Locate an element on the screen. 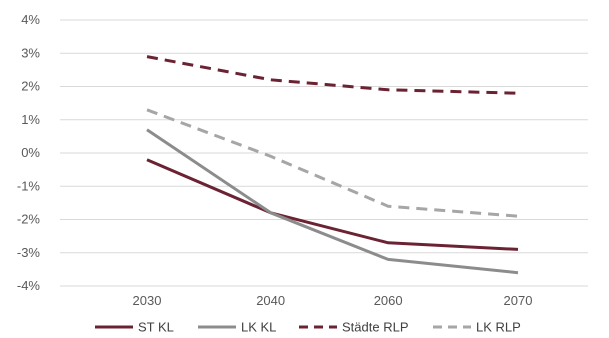 The height and width of the screenshot is (338, 609). x-tick-label: 2030 is located at coordinates (147, 300).